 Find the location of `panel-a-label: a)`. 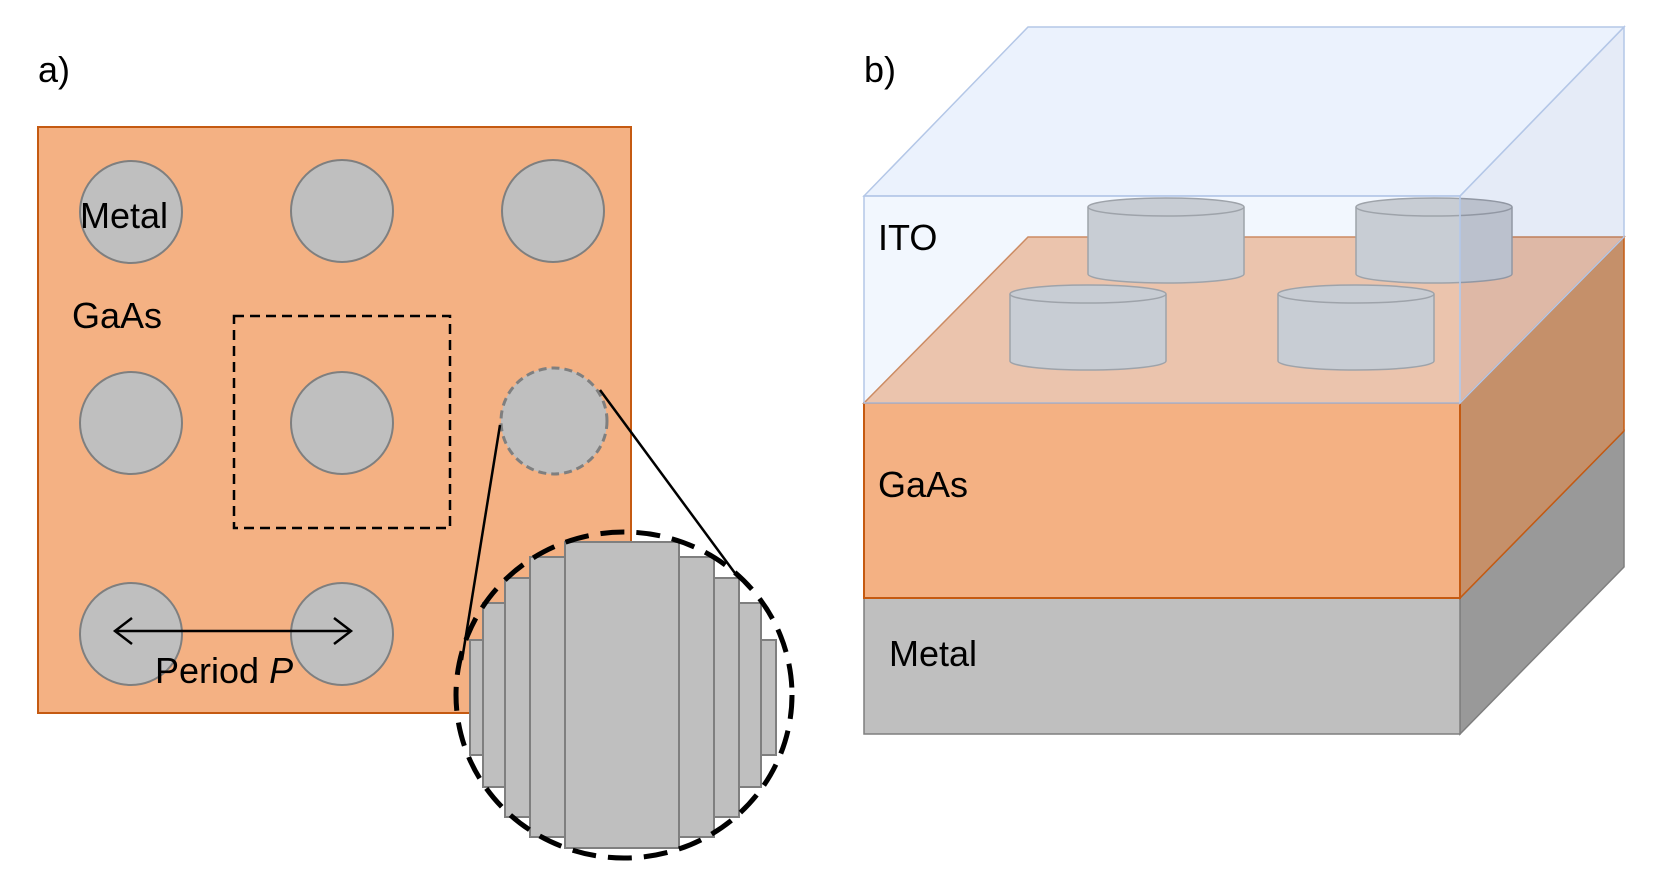

panel-a-label: a) is located at coordinates (54, 69).